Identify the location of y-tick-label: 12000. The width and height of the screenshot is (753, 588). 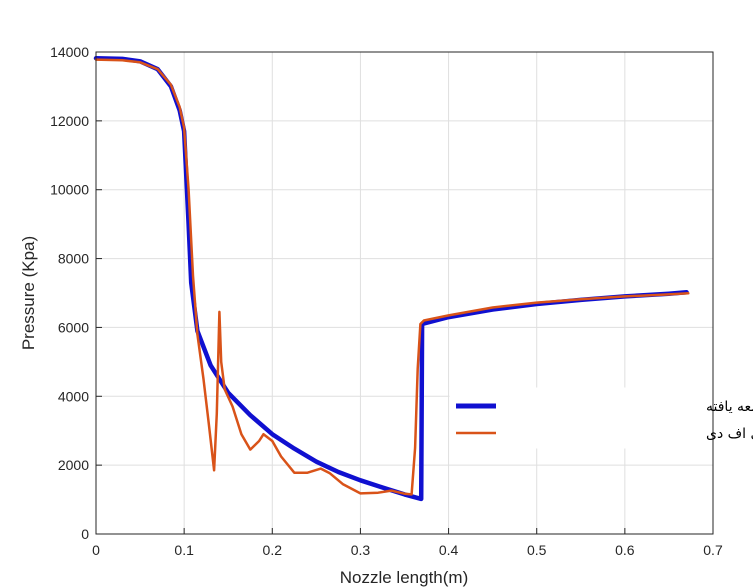
(69, 121).